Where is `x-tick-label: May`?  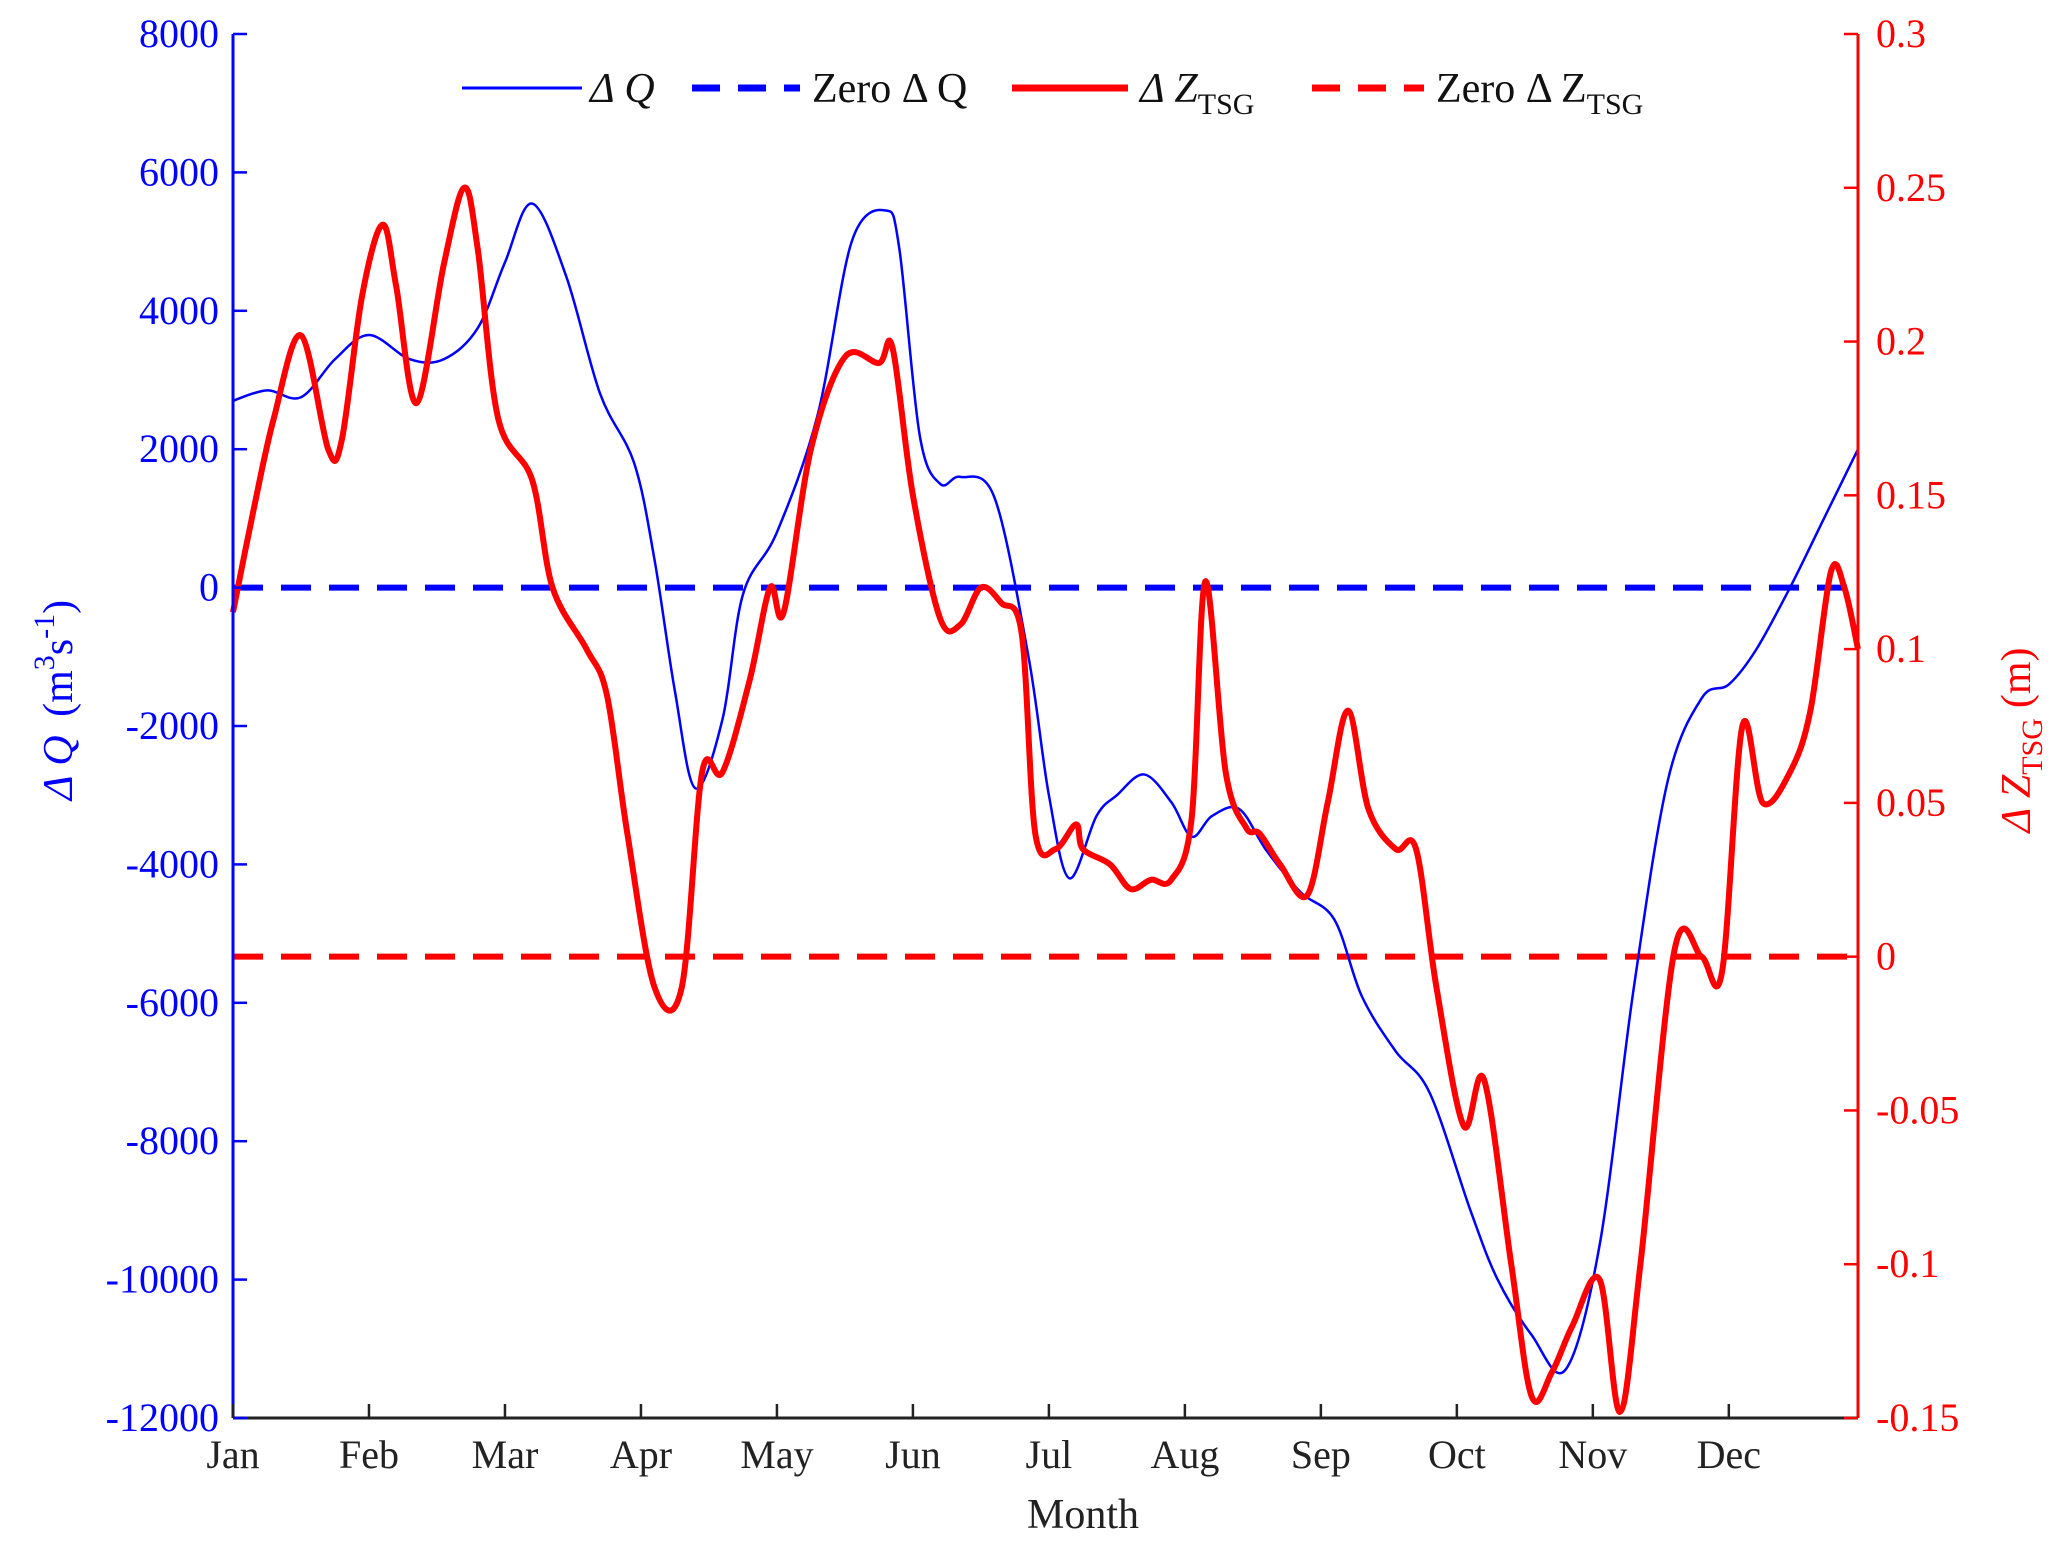 x-tick-label: May is located at coordinates (776, 1454).